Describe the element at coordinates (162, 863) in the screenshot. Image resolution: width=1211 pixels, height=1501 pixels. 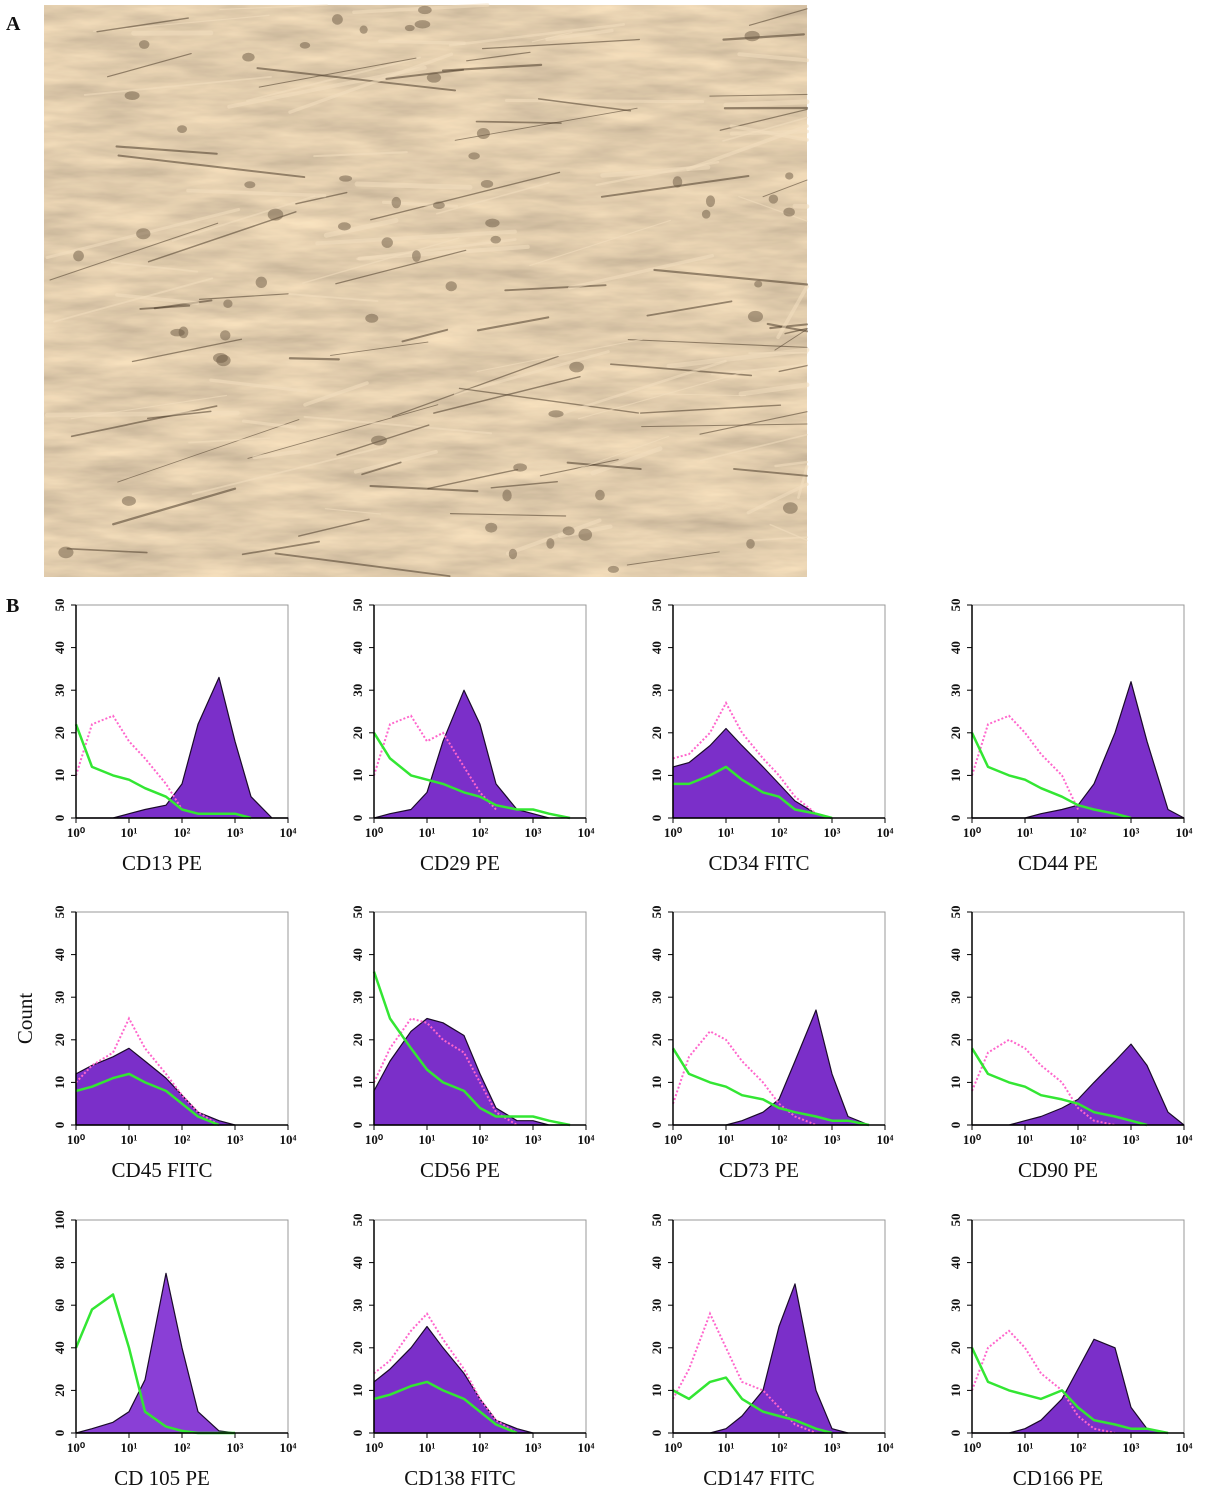
I see `x-axis-label: CD13 PE` at that location.